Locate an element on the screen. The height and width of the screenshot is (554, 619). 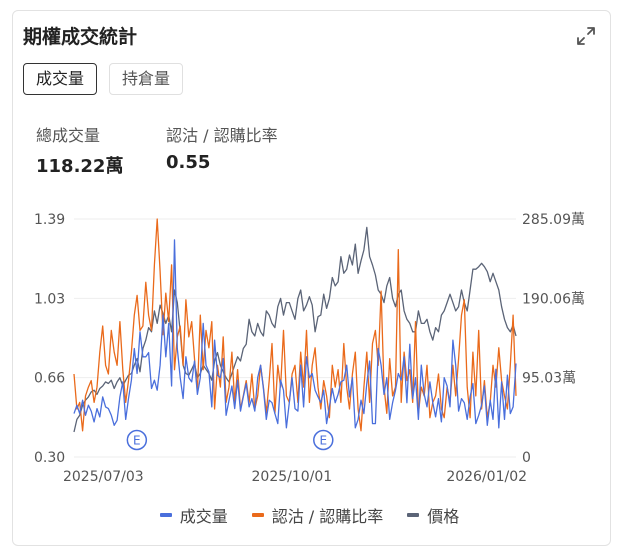
x-tick-label: 2025/07/03 is located at coordinates (103, 477).